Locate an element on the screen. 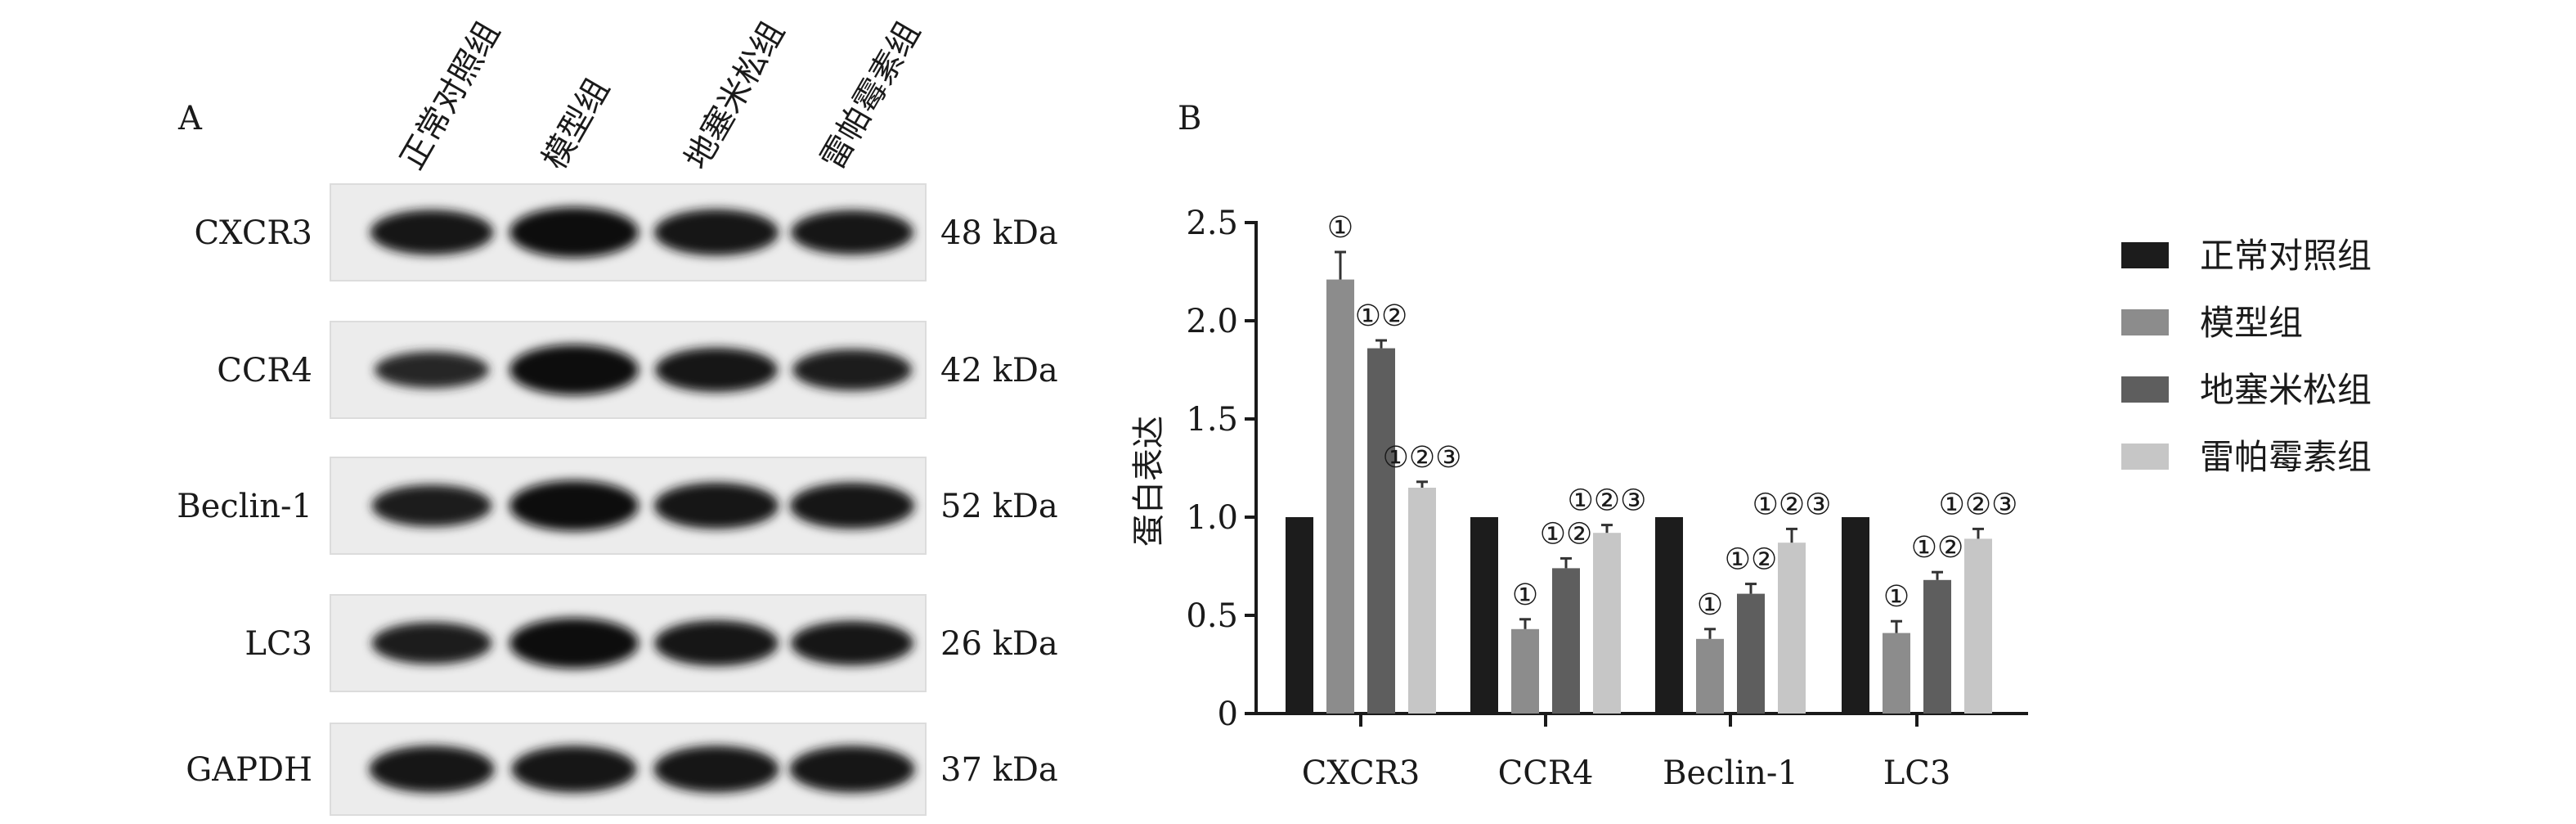  legend-label: 地塞米松组 is located at coordinates (2286, 390).